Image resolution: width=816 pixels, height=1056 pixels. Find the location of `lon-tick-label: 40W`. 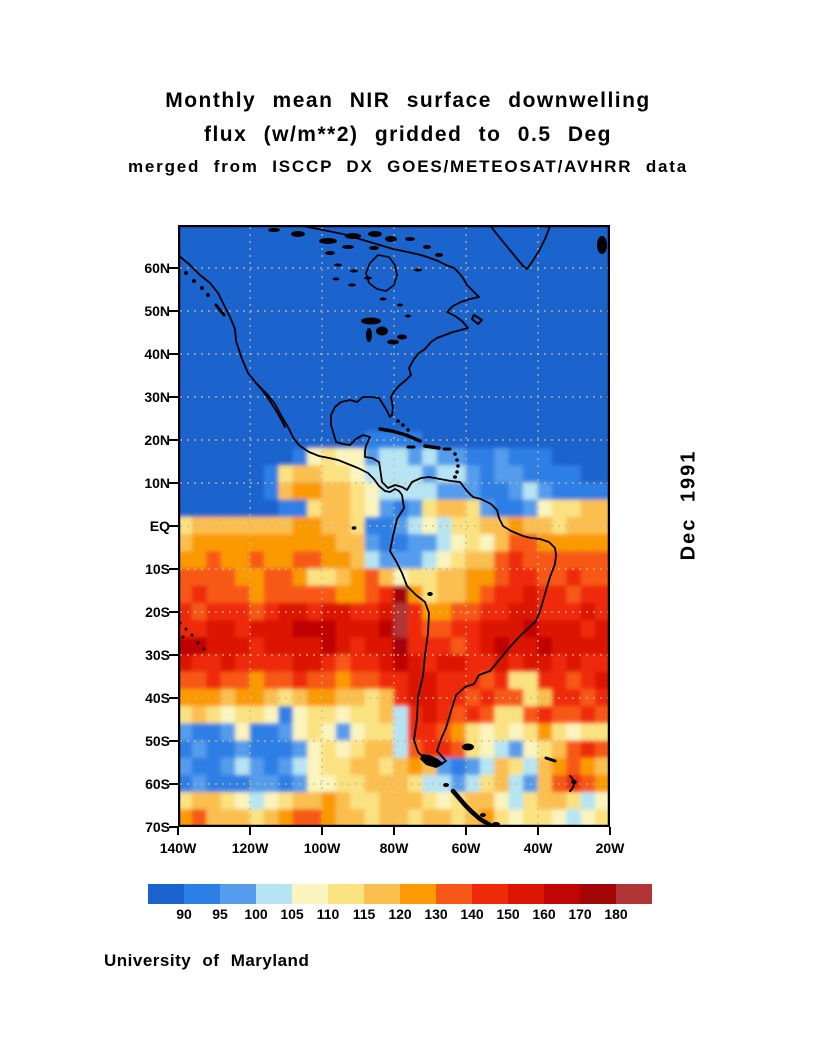

lon-tick-label: 40W is located at coordinates (538, 848).